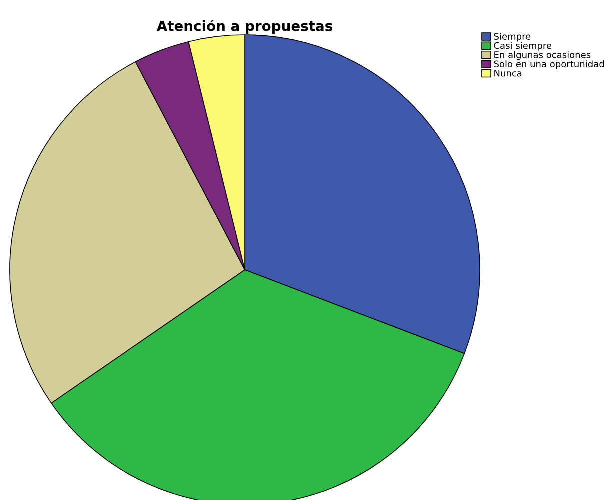 This screenshot has height=500, width=616. I want to click on legend-label: Nunca, so click(508, 73).